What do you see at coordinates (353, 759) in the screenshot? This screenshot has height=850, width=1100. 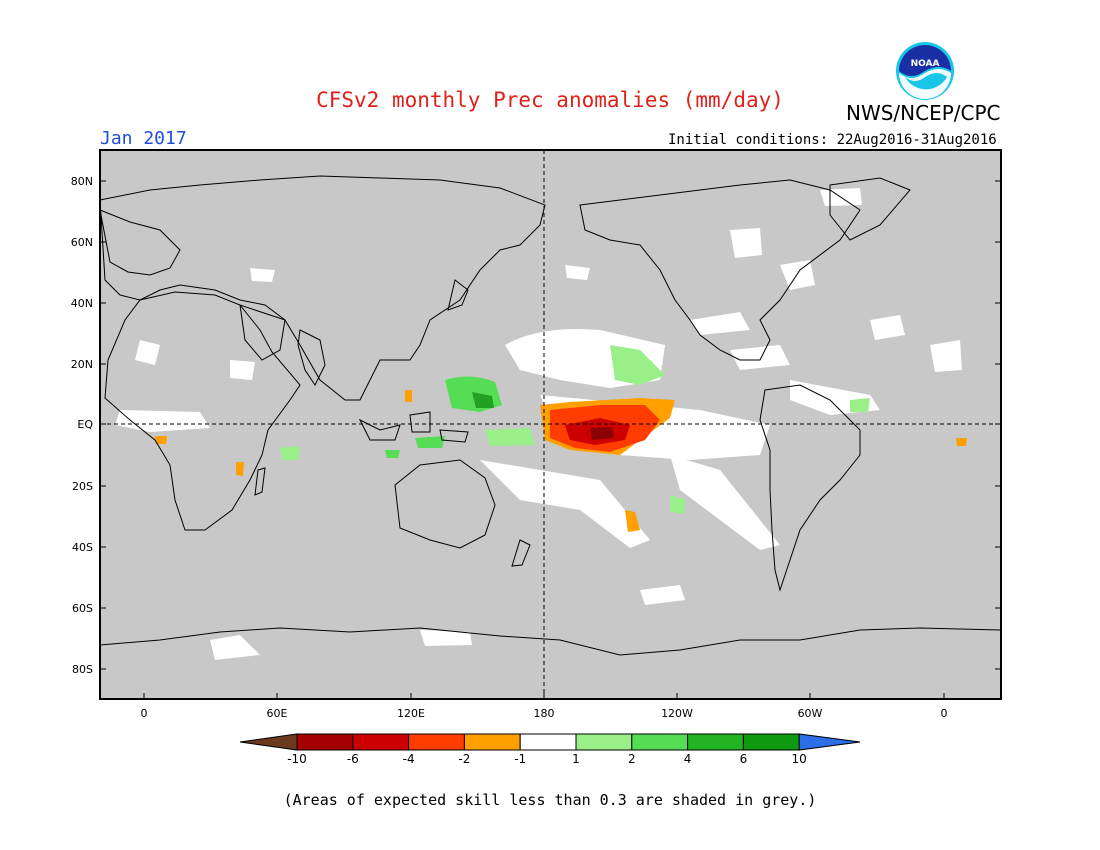 I see `colorbar-label: -6` at bounding box center [353, 759].